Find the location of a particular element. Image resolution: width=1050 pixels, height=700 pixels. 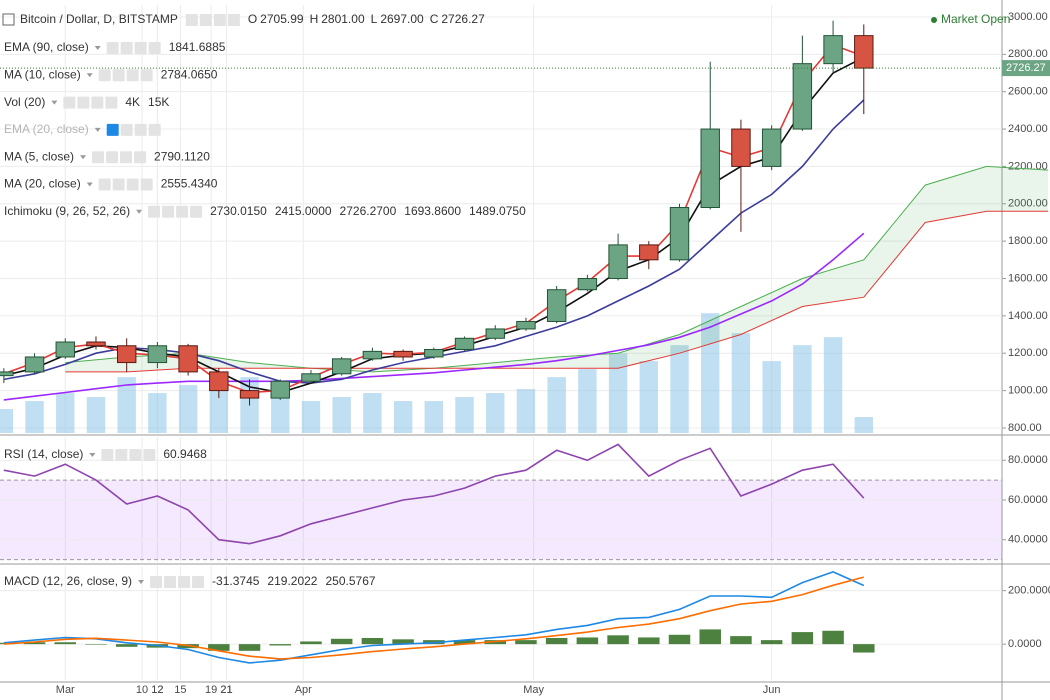

legend-value: -31.3745 is located at coordinates (236, 581).